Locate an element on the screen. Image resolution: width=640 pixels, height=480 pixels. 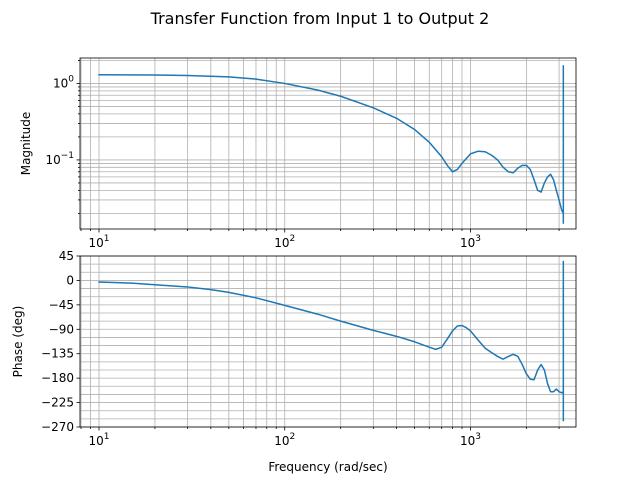
y-tick-label: 0 is located at coordinates (70, 280).